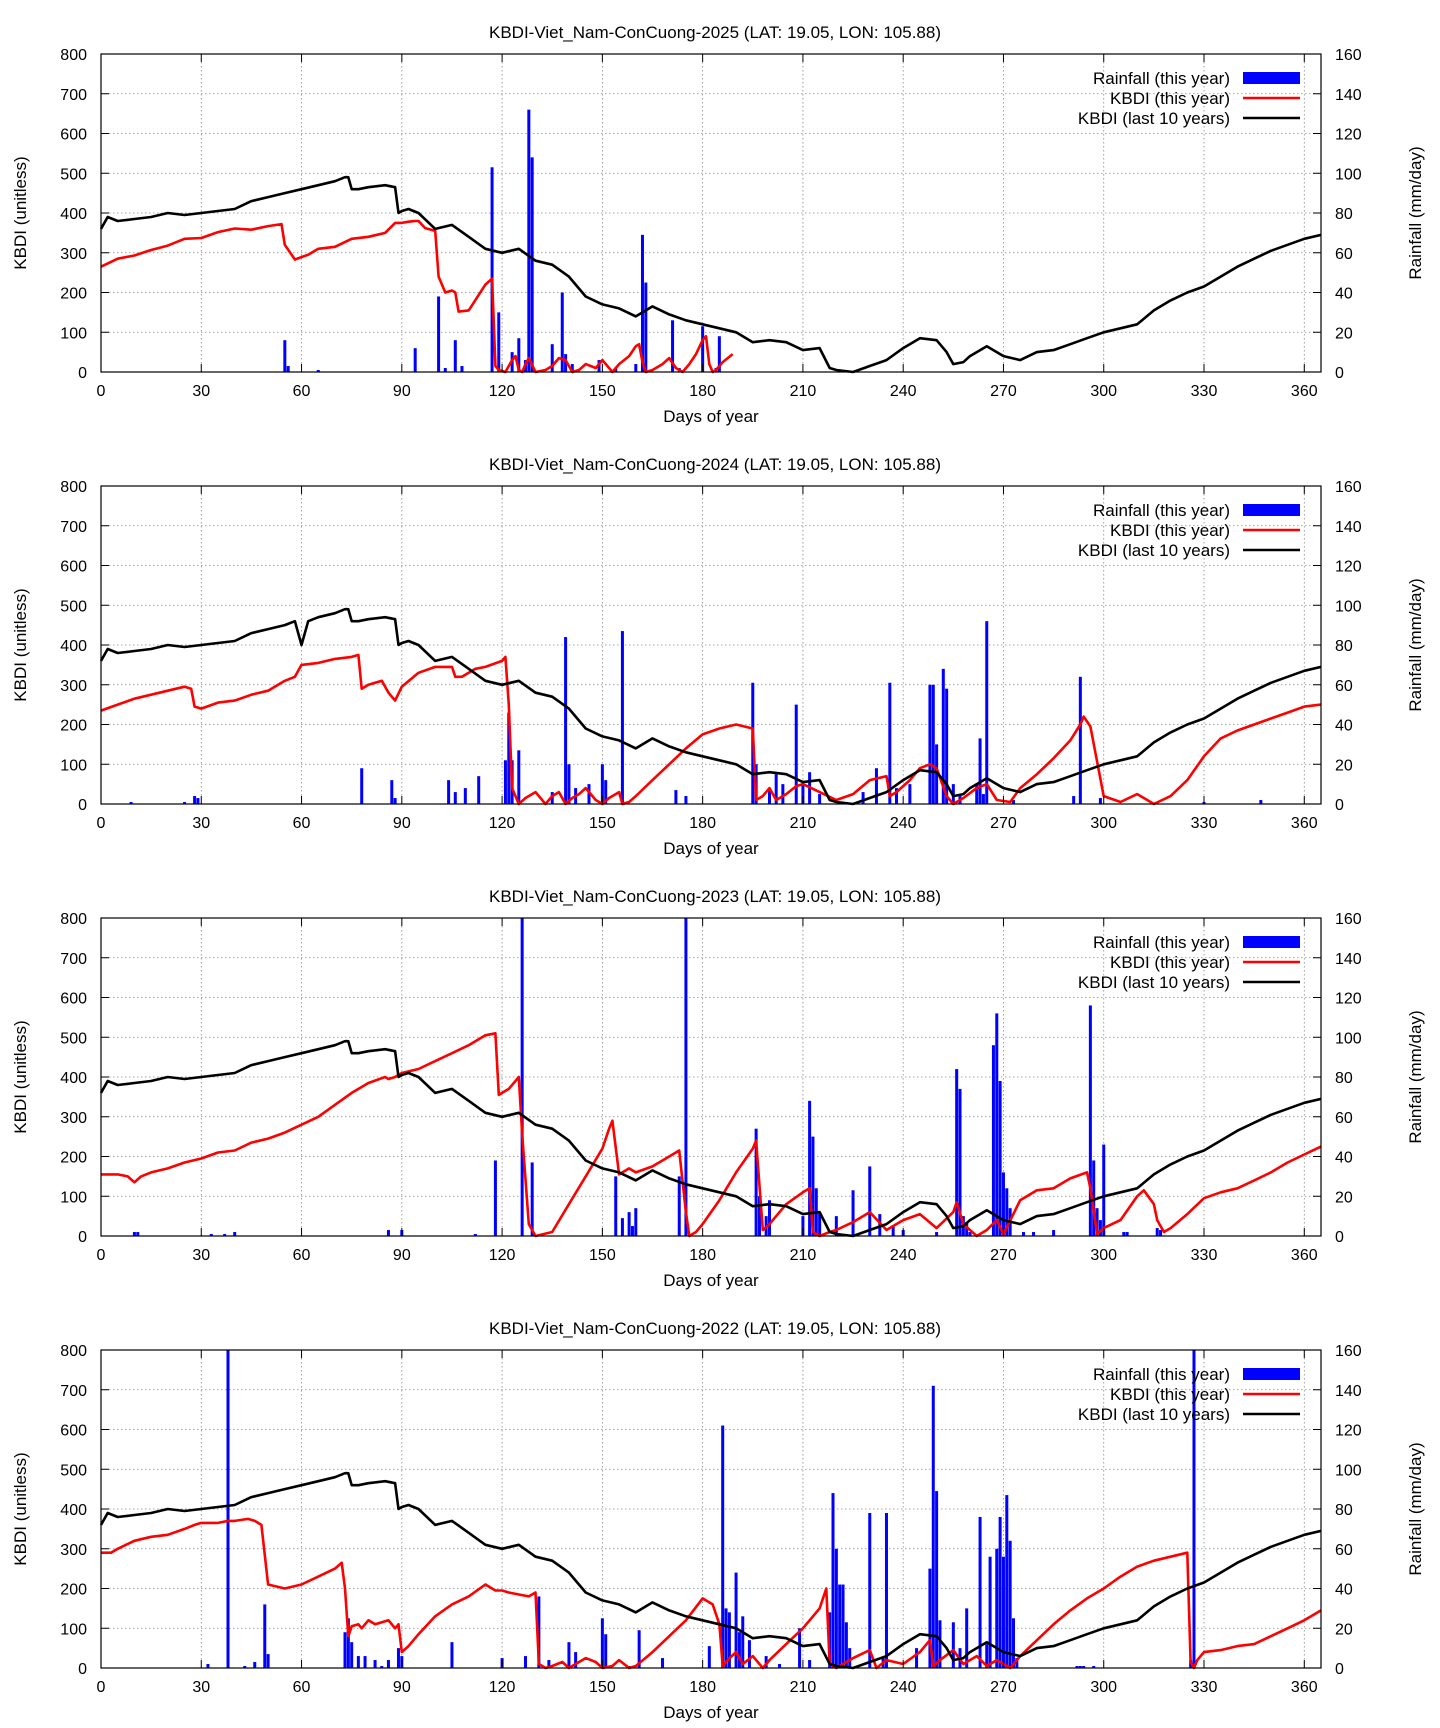  What do you see at coordinates (73, 214) in the screenshot?
I see `y-tick-label: 400` at bounding box center [73, 214].